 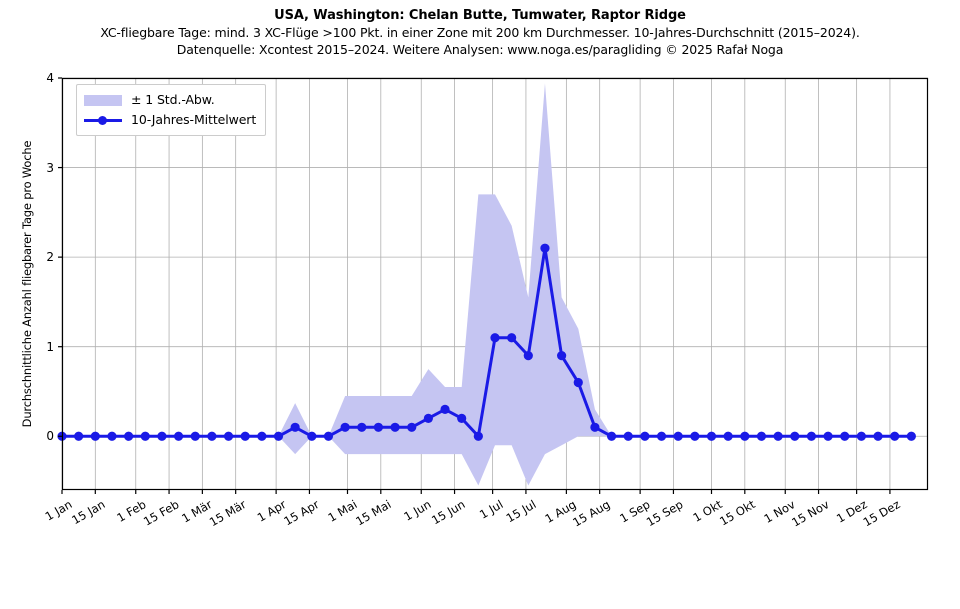 I want to click on y-axis-tick-labels: 0 1 2 3 4, so click(x=31, y=281).